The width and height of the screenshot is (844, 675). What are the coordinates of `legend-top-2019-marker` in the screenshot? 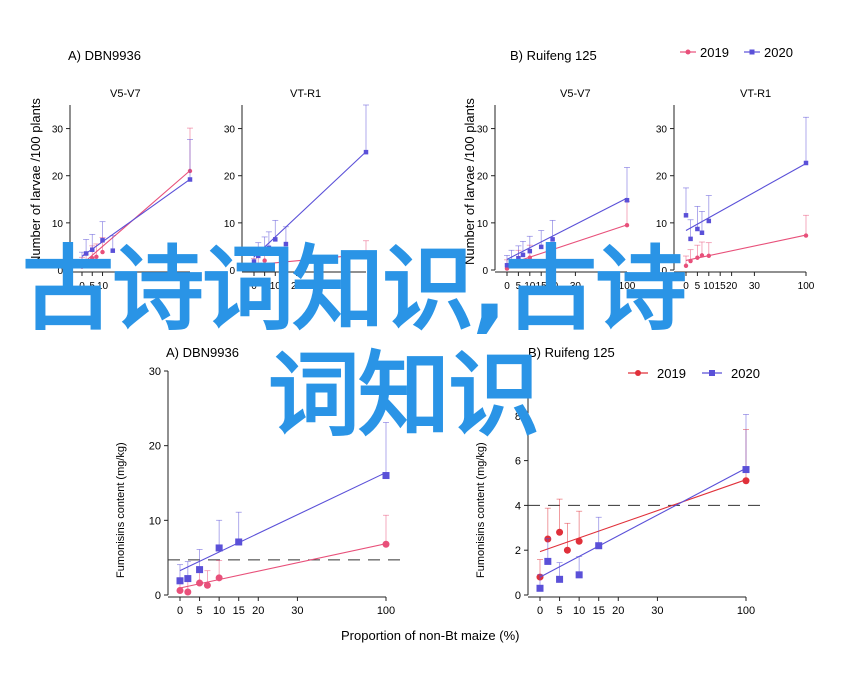 It's located at (688, 52).